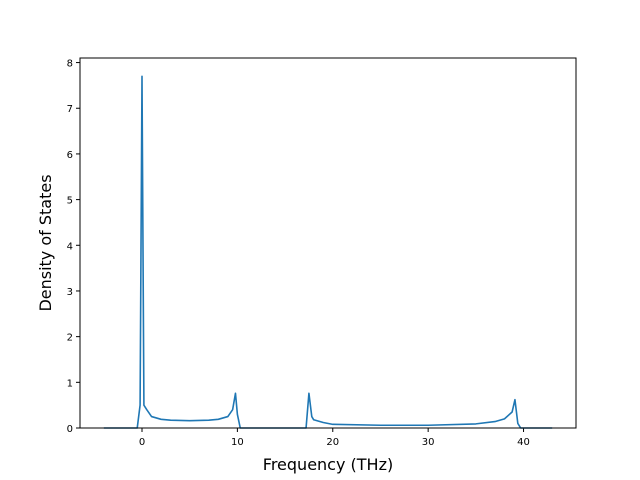 The width and height of the screenshot is (640, 480). Describe the element at coordinates (428, 442) in the screenshot. I see `x-tick-label: 30` at that location.